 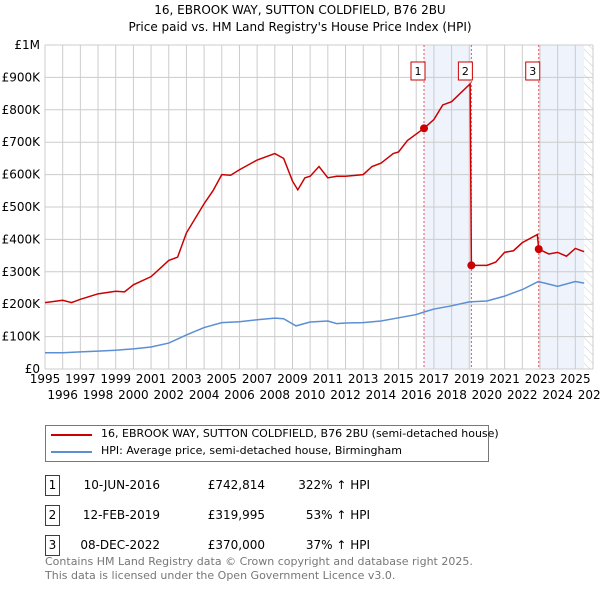 What do you see at coordinates (204, 395) in the screenshot?
I see `x-tick-label: 2004` at bounding box center [204, 395].